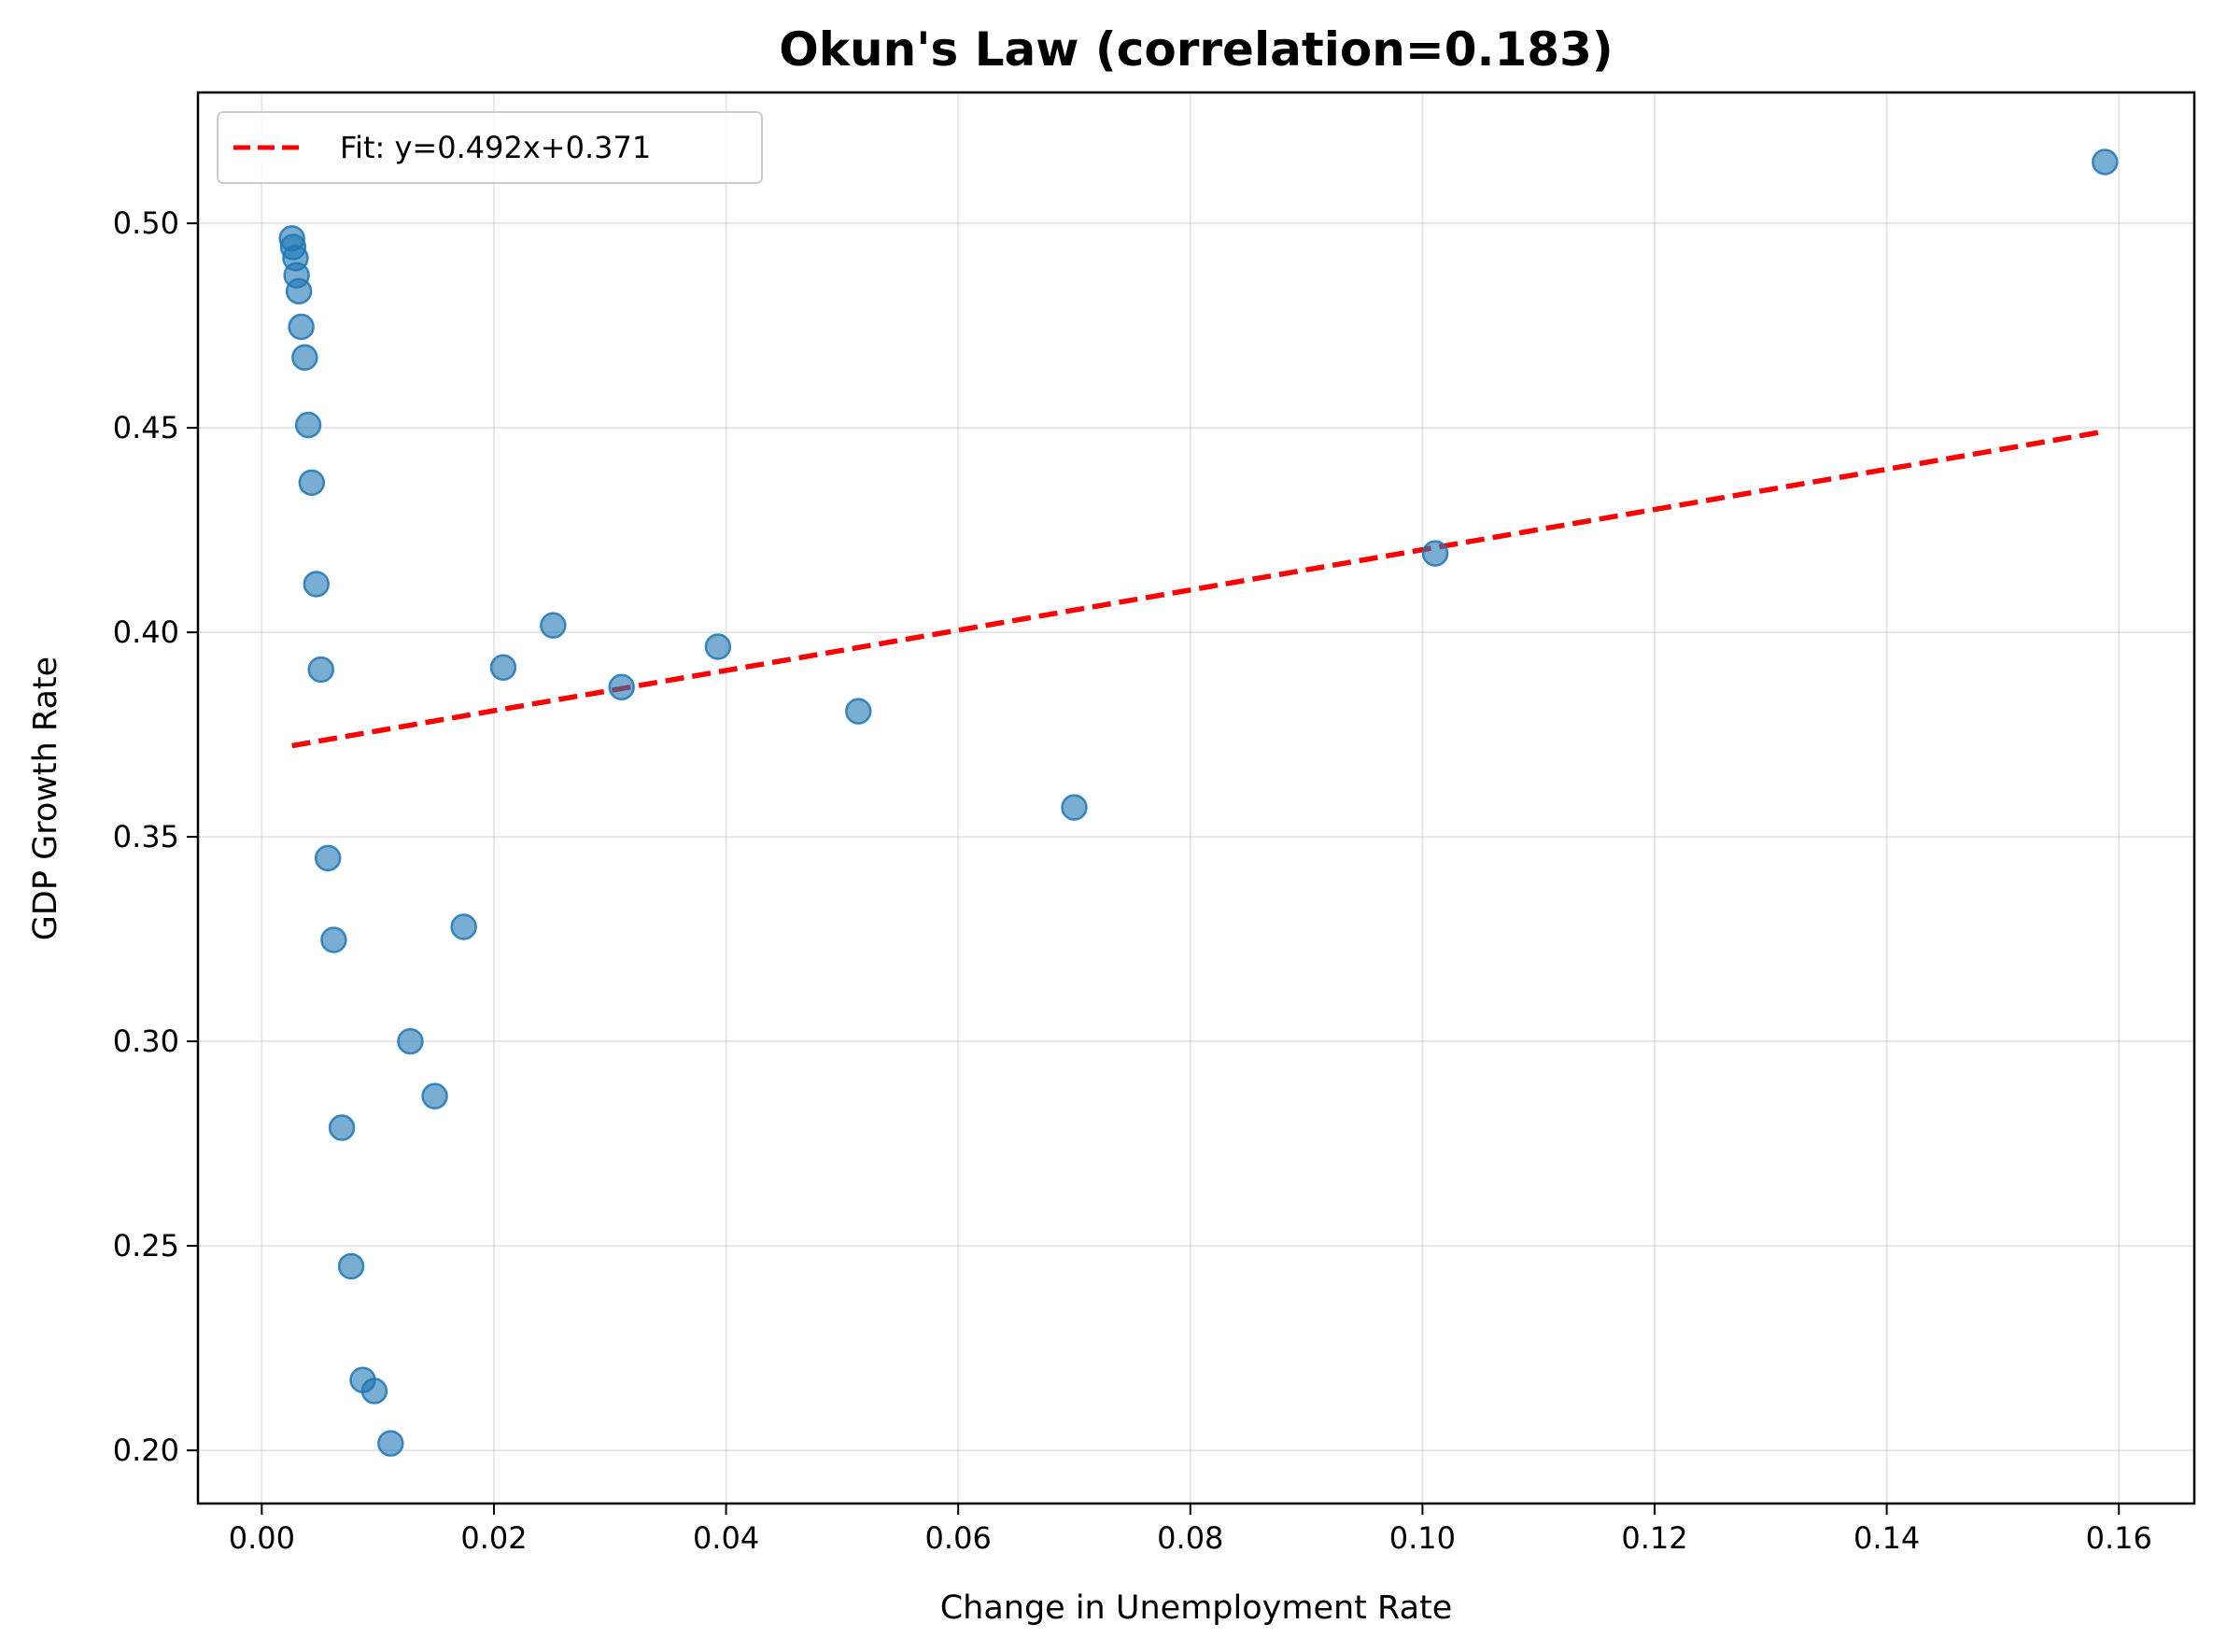 This screenshot has width=2213, height=1652. What do you see at coordinates (1190, 1538) in the screenshot?
I see `x-tick-label: 0.08` at bounding box center [1190, 1538].